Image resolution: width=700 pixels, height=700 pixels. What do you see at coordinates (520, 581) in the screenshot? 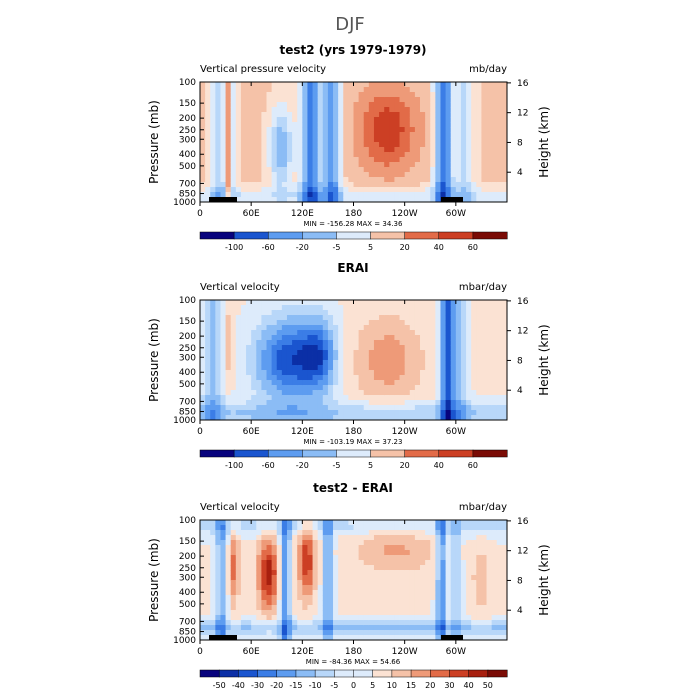
I see `height-tick-label: 8` at bounding box center [520, 581].